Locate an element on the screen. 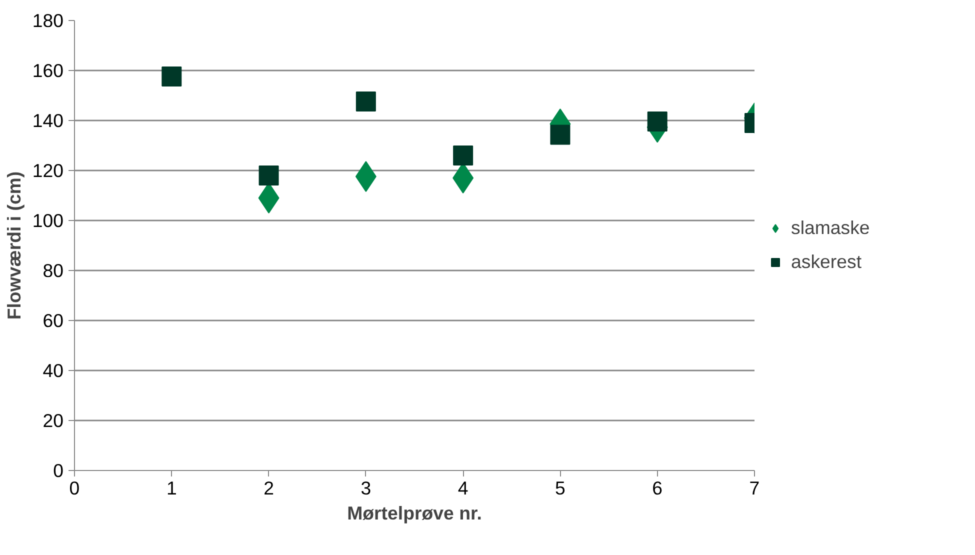 The image size is (975, 555). x-axis-title: Mørtelprøve nr. is located at coordinates (414, 513).